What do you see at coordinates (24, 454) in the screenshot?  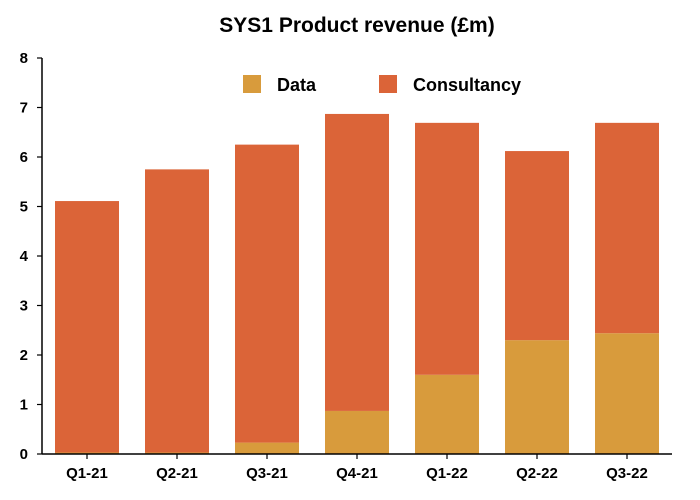 I see `y-tick-label: 0` at bounding box center [24, 454].